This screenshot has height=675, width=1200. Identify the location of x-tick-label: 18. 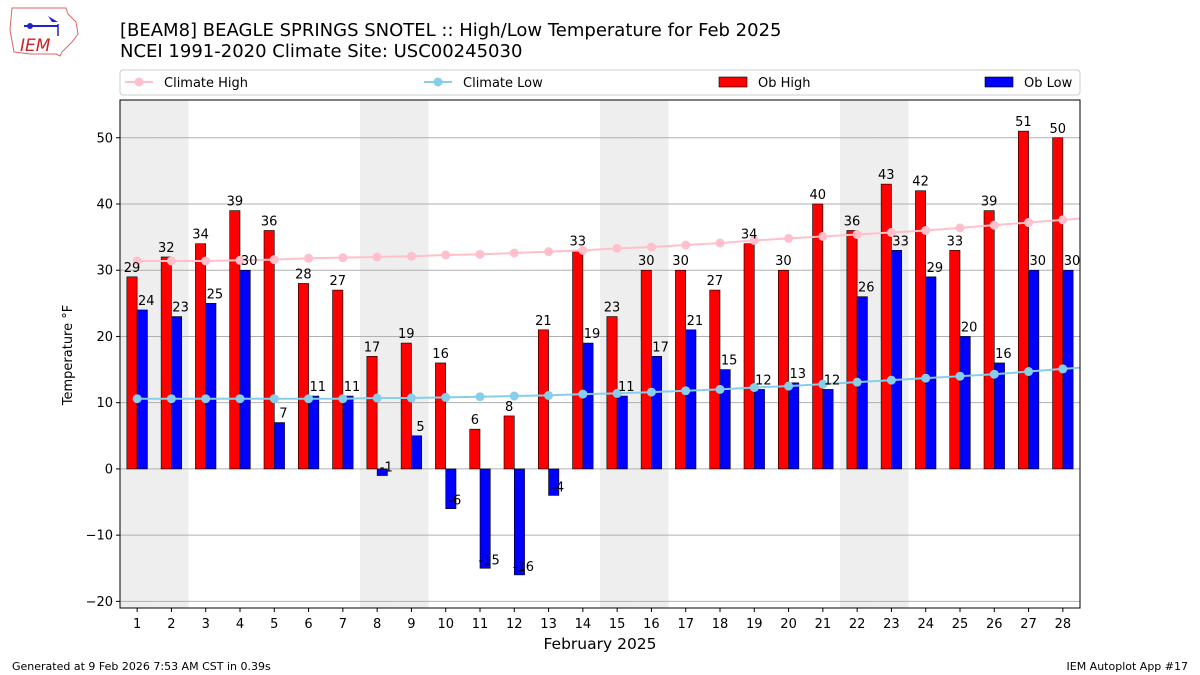
(720, 624).